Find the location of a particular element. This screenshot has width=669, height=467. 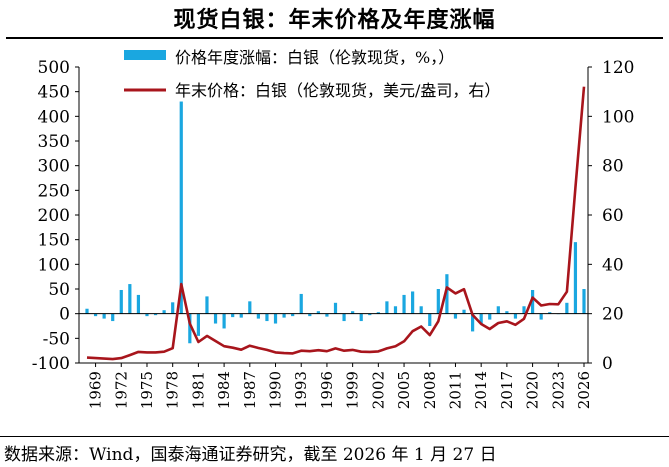

bar-1970 is located at coordinates (104, 316).